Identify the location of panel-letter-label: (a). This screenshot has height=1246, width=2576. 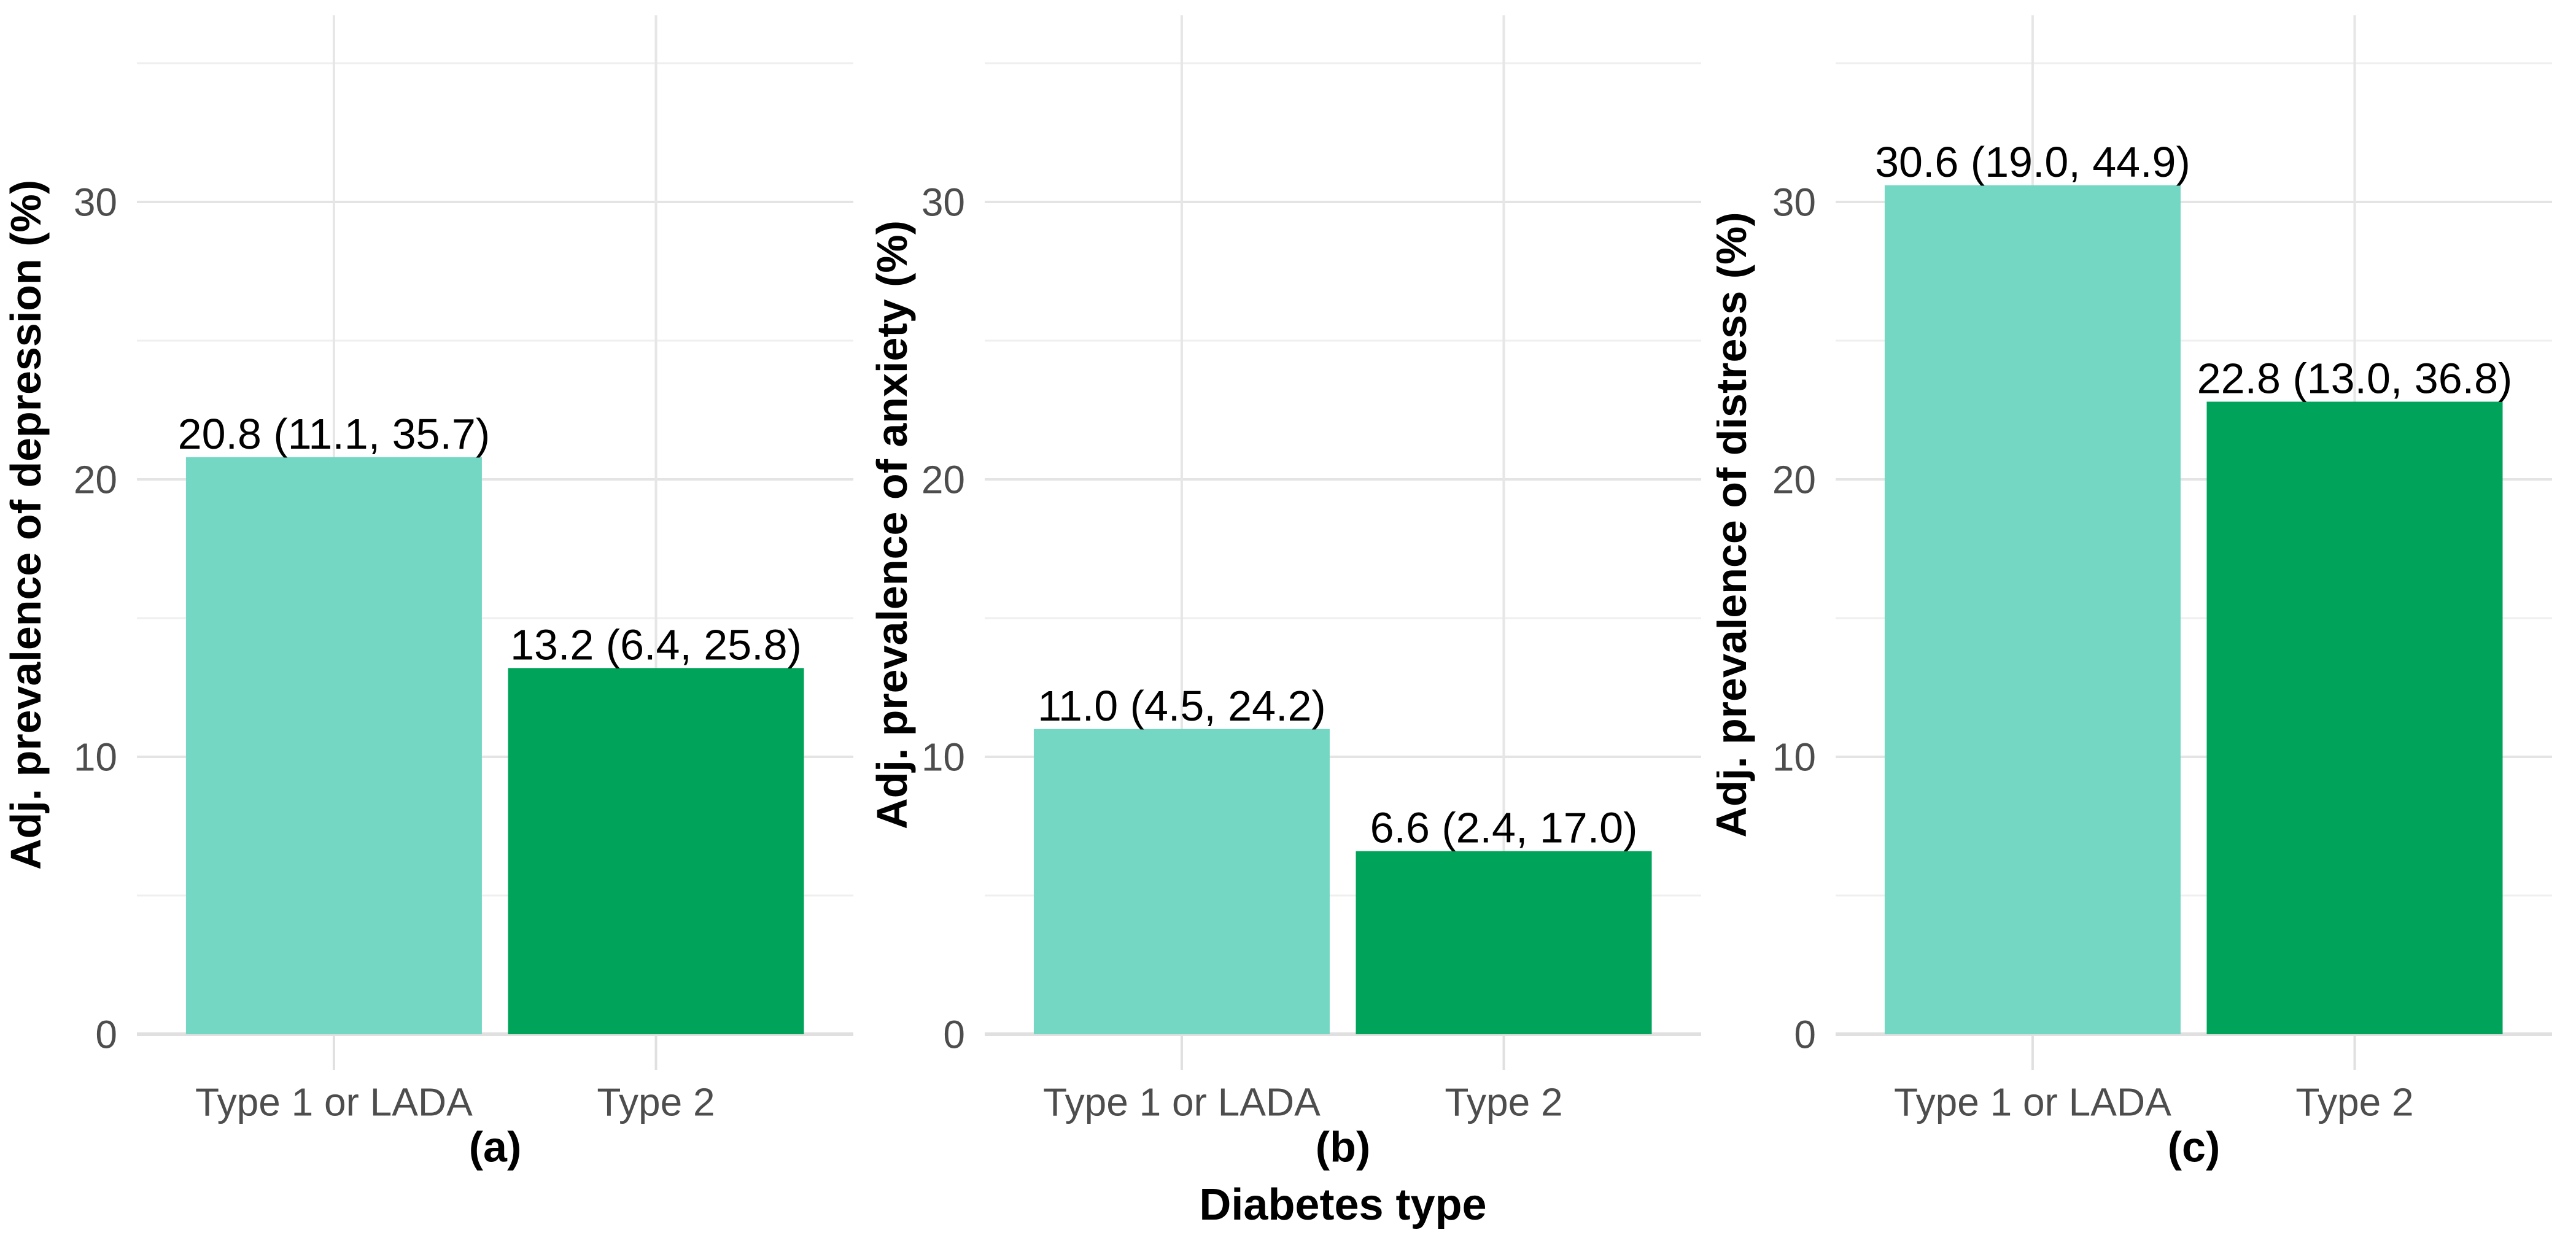
(495, 1147).